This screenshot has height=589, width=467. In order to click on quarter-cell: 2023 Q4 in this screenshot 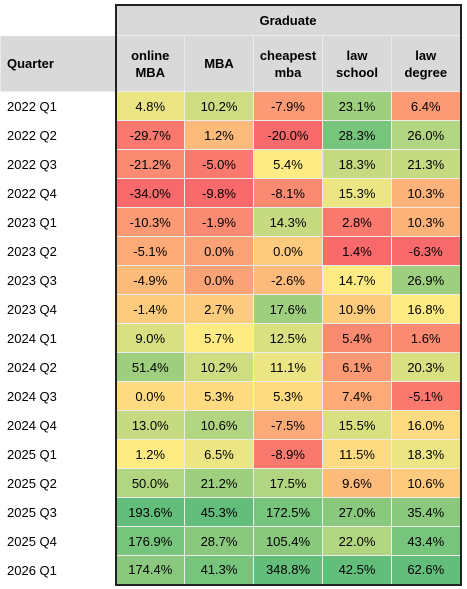, I will do `click(58, 309)`.